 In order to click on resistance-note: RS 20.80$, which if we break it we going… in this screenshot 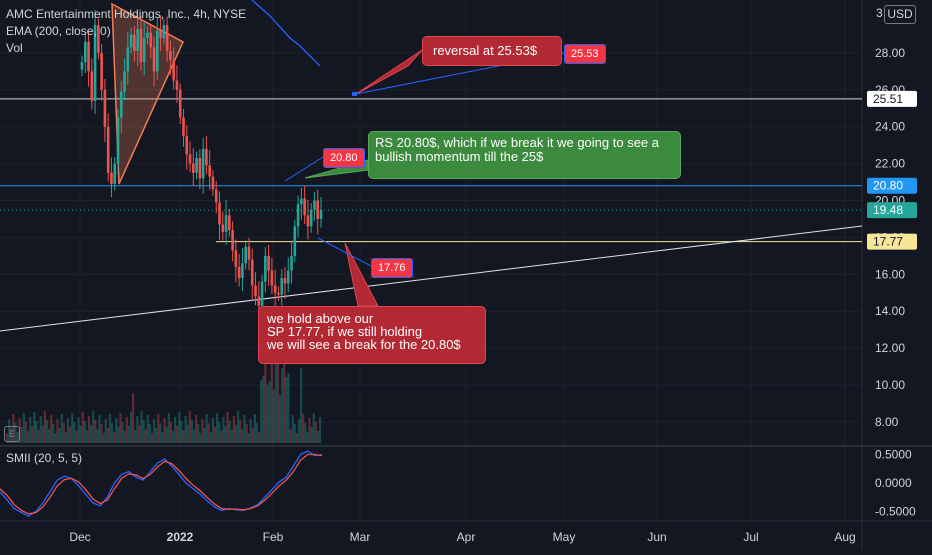, I will do `click(524, 155)`.